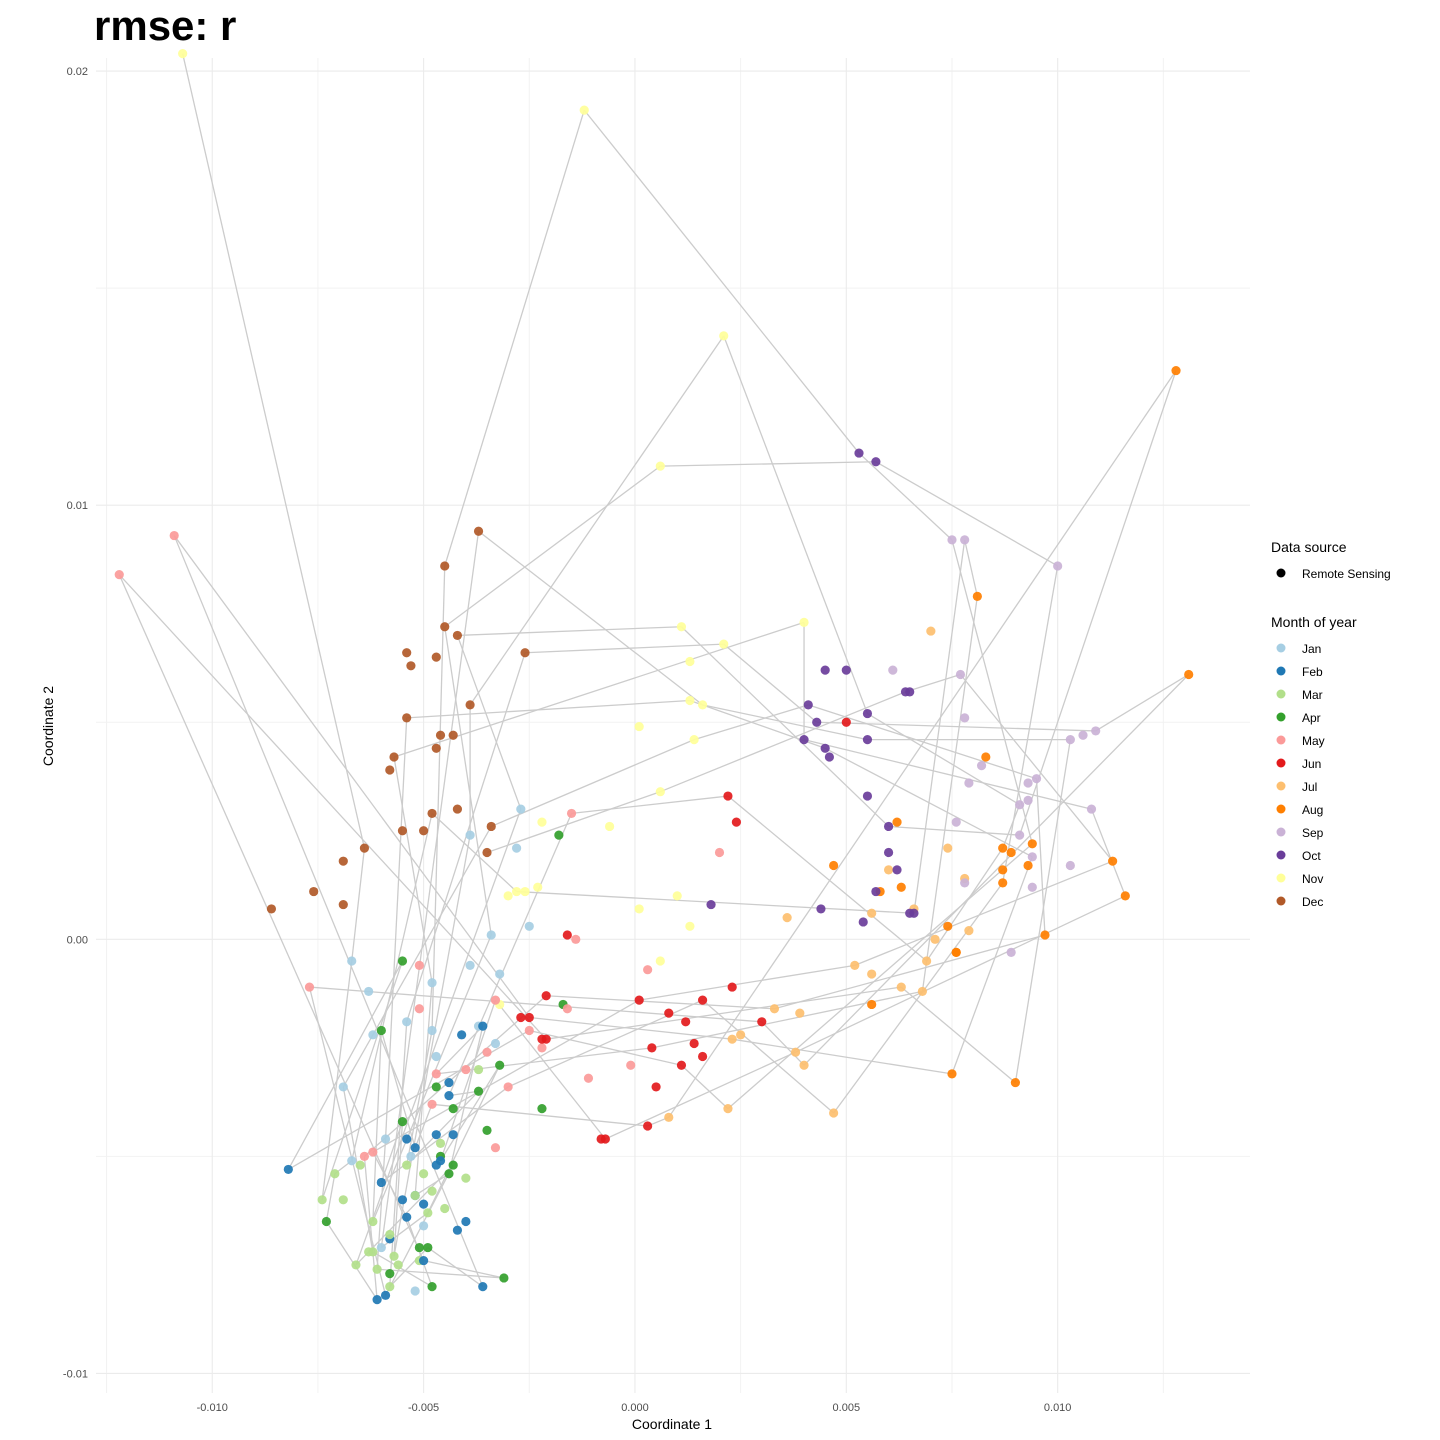 This screenshot has width=1440, height=1440. I want to click on y-tick-label: -0.01, so click(75, 1374).